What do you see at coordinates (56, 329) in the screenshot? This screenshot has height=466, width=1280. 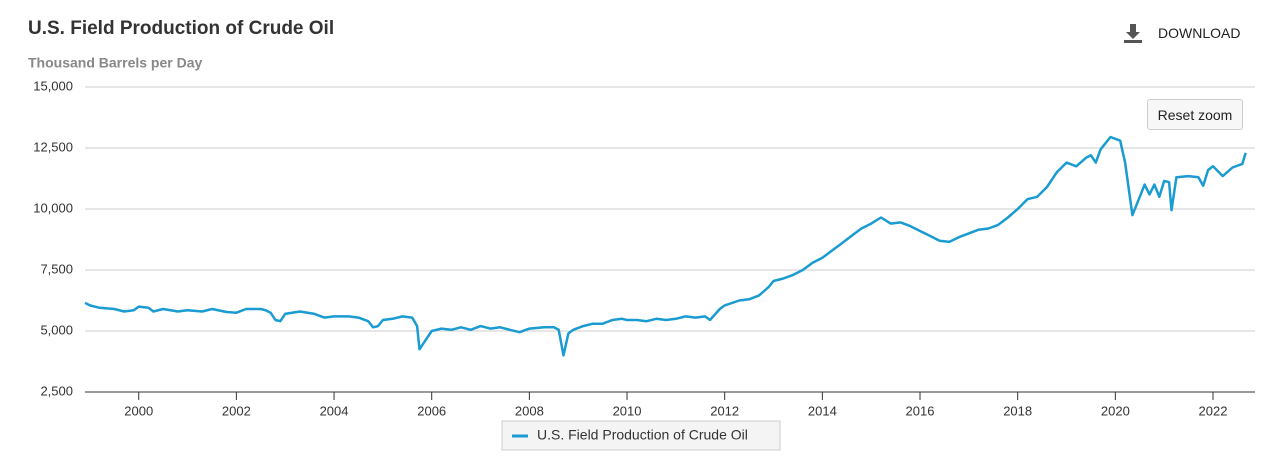 I see `y-tick-label: 5,000` at bounding box center [56, 329].